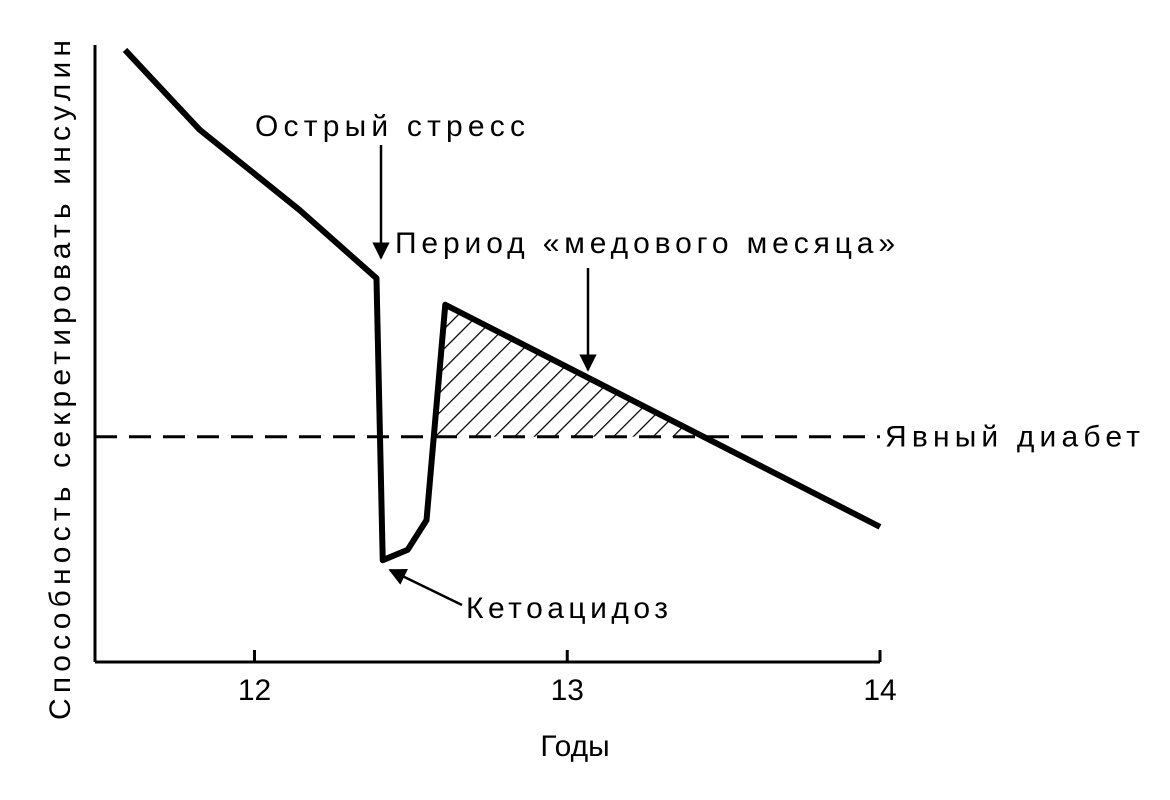 The image size is (1170, 800). I want to click on x-axis-label: Годы, so click(574, 746).